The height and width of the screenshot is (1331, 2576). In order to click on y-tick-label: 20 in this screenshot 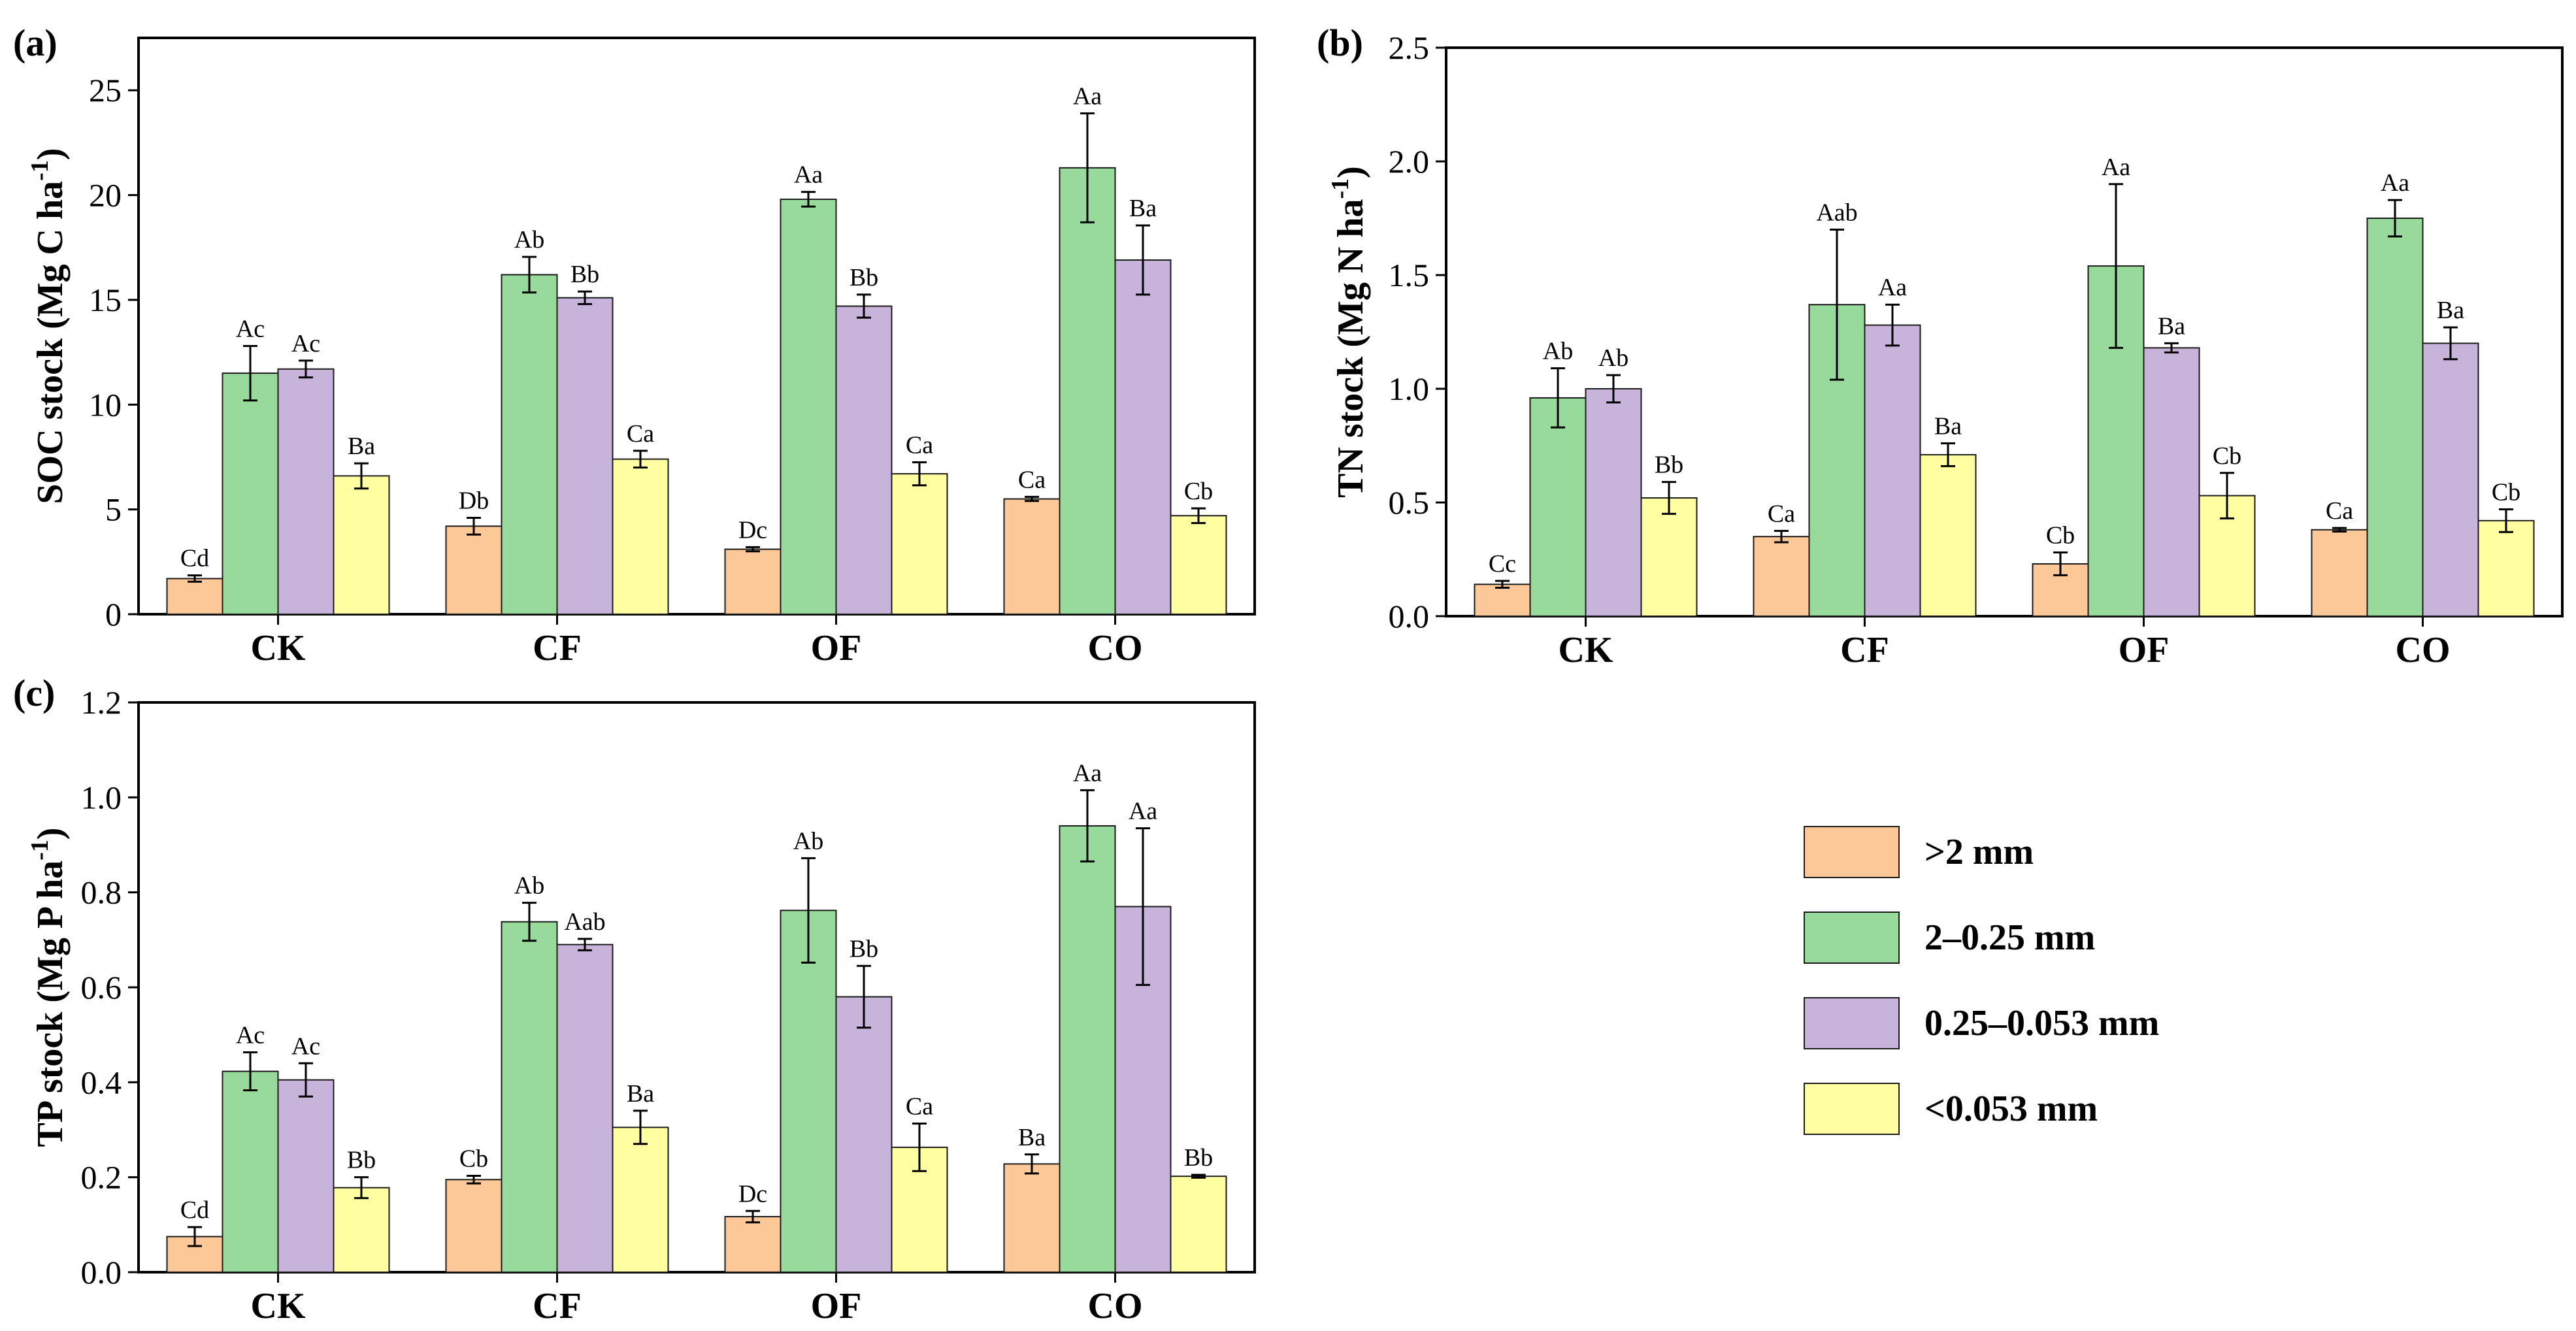, I will do `click(105, 195)`.